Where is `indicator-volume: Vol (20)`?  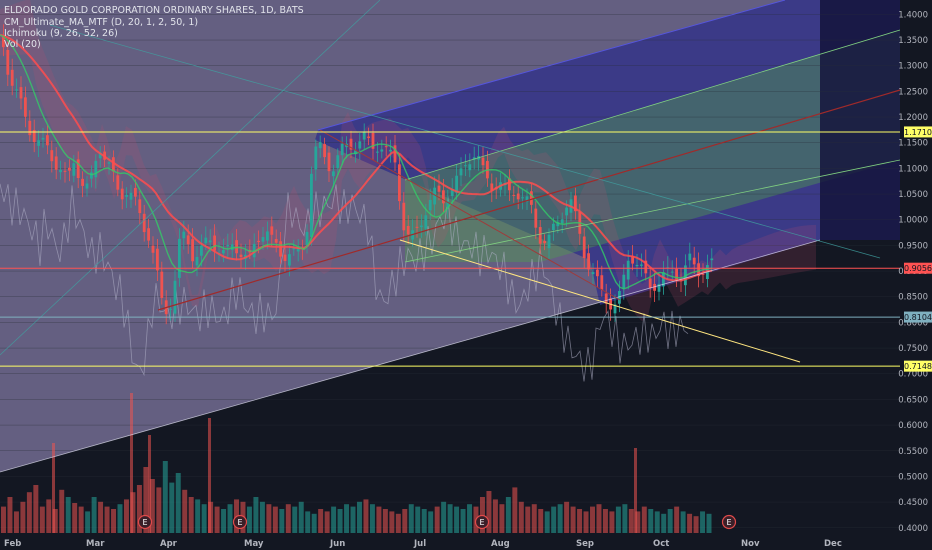 indicator-volume: Vol (20) is located at coordinates (22, 44).